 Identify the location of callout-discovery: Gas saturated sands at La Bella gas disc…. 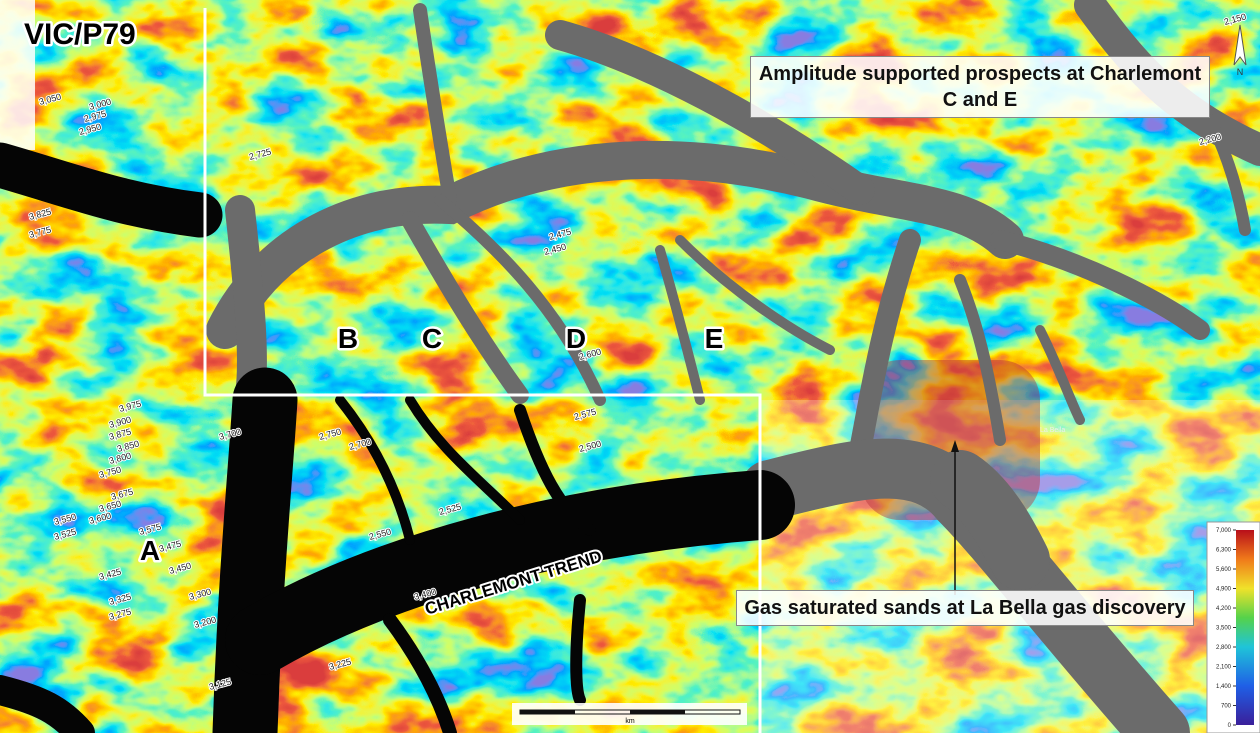
(965, 608).